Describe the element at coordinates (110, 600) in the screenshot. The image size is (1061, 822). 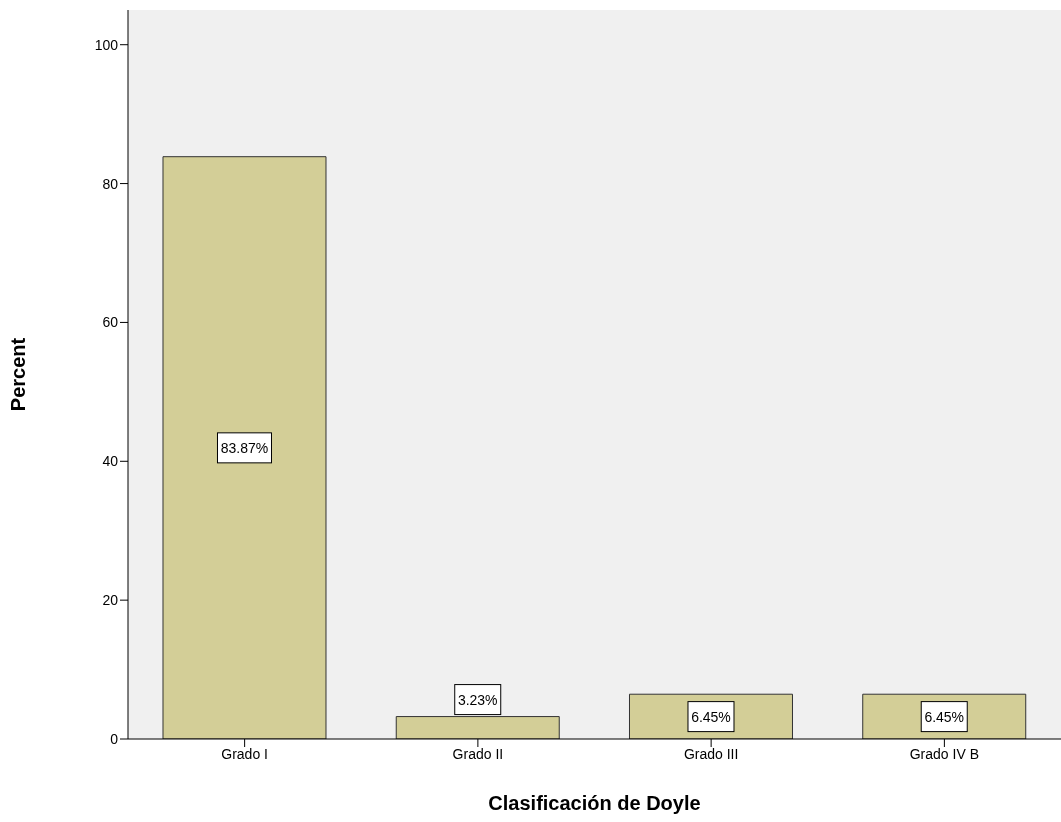
I see `y-tick-label: 20` at that location.